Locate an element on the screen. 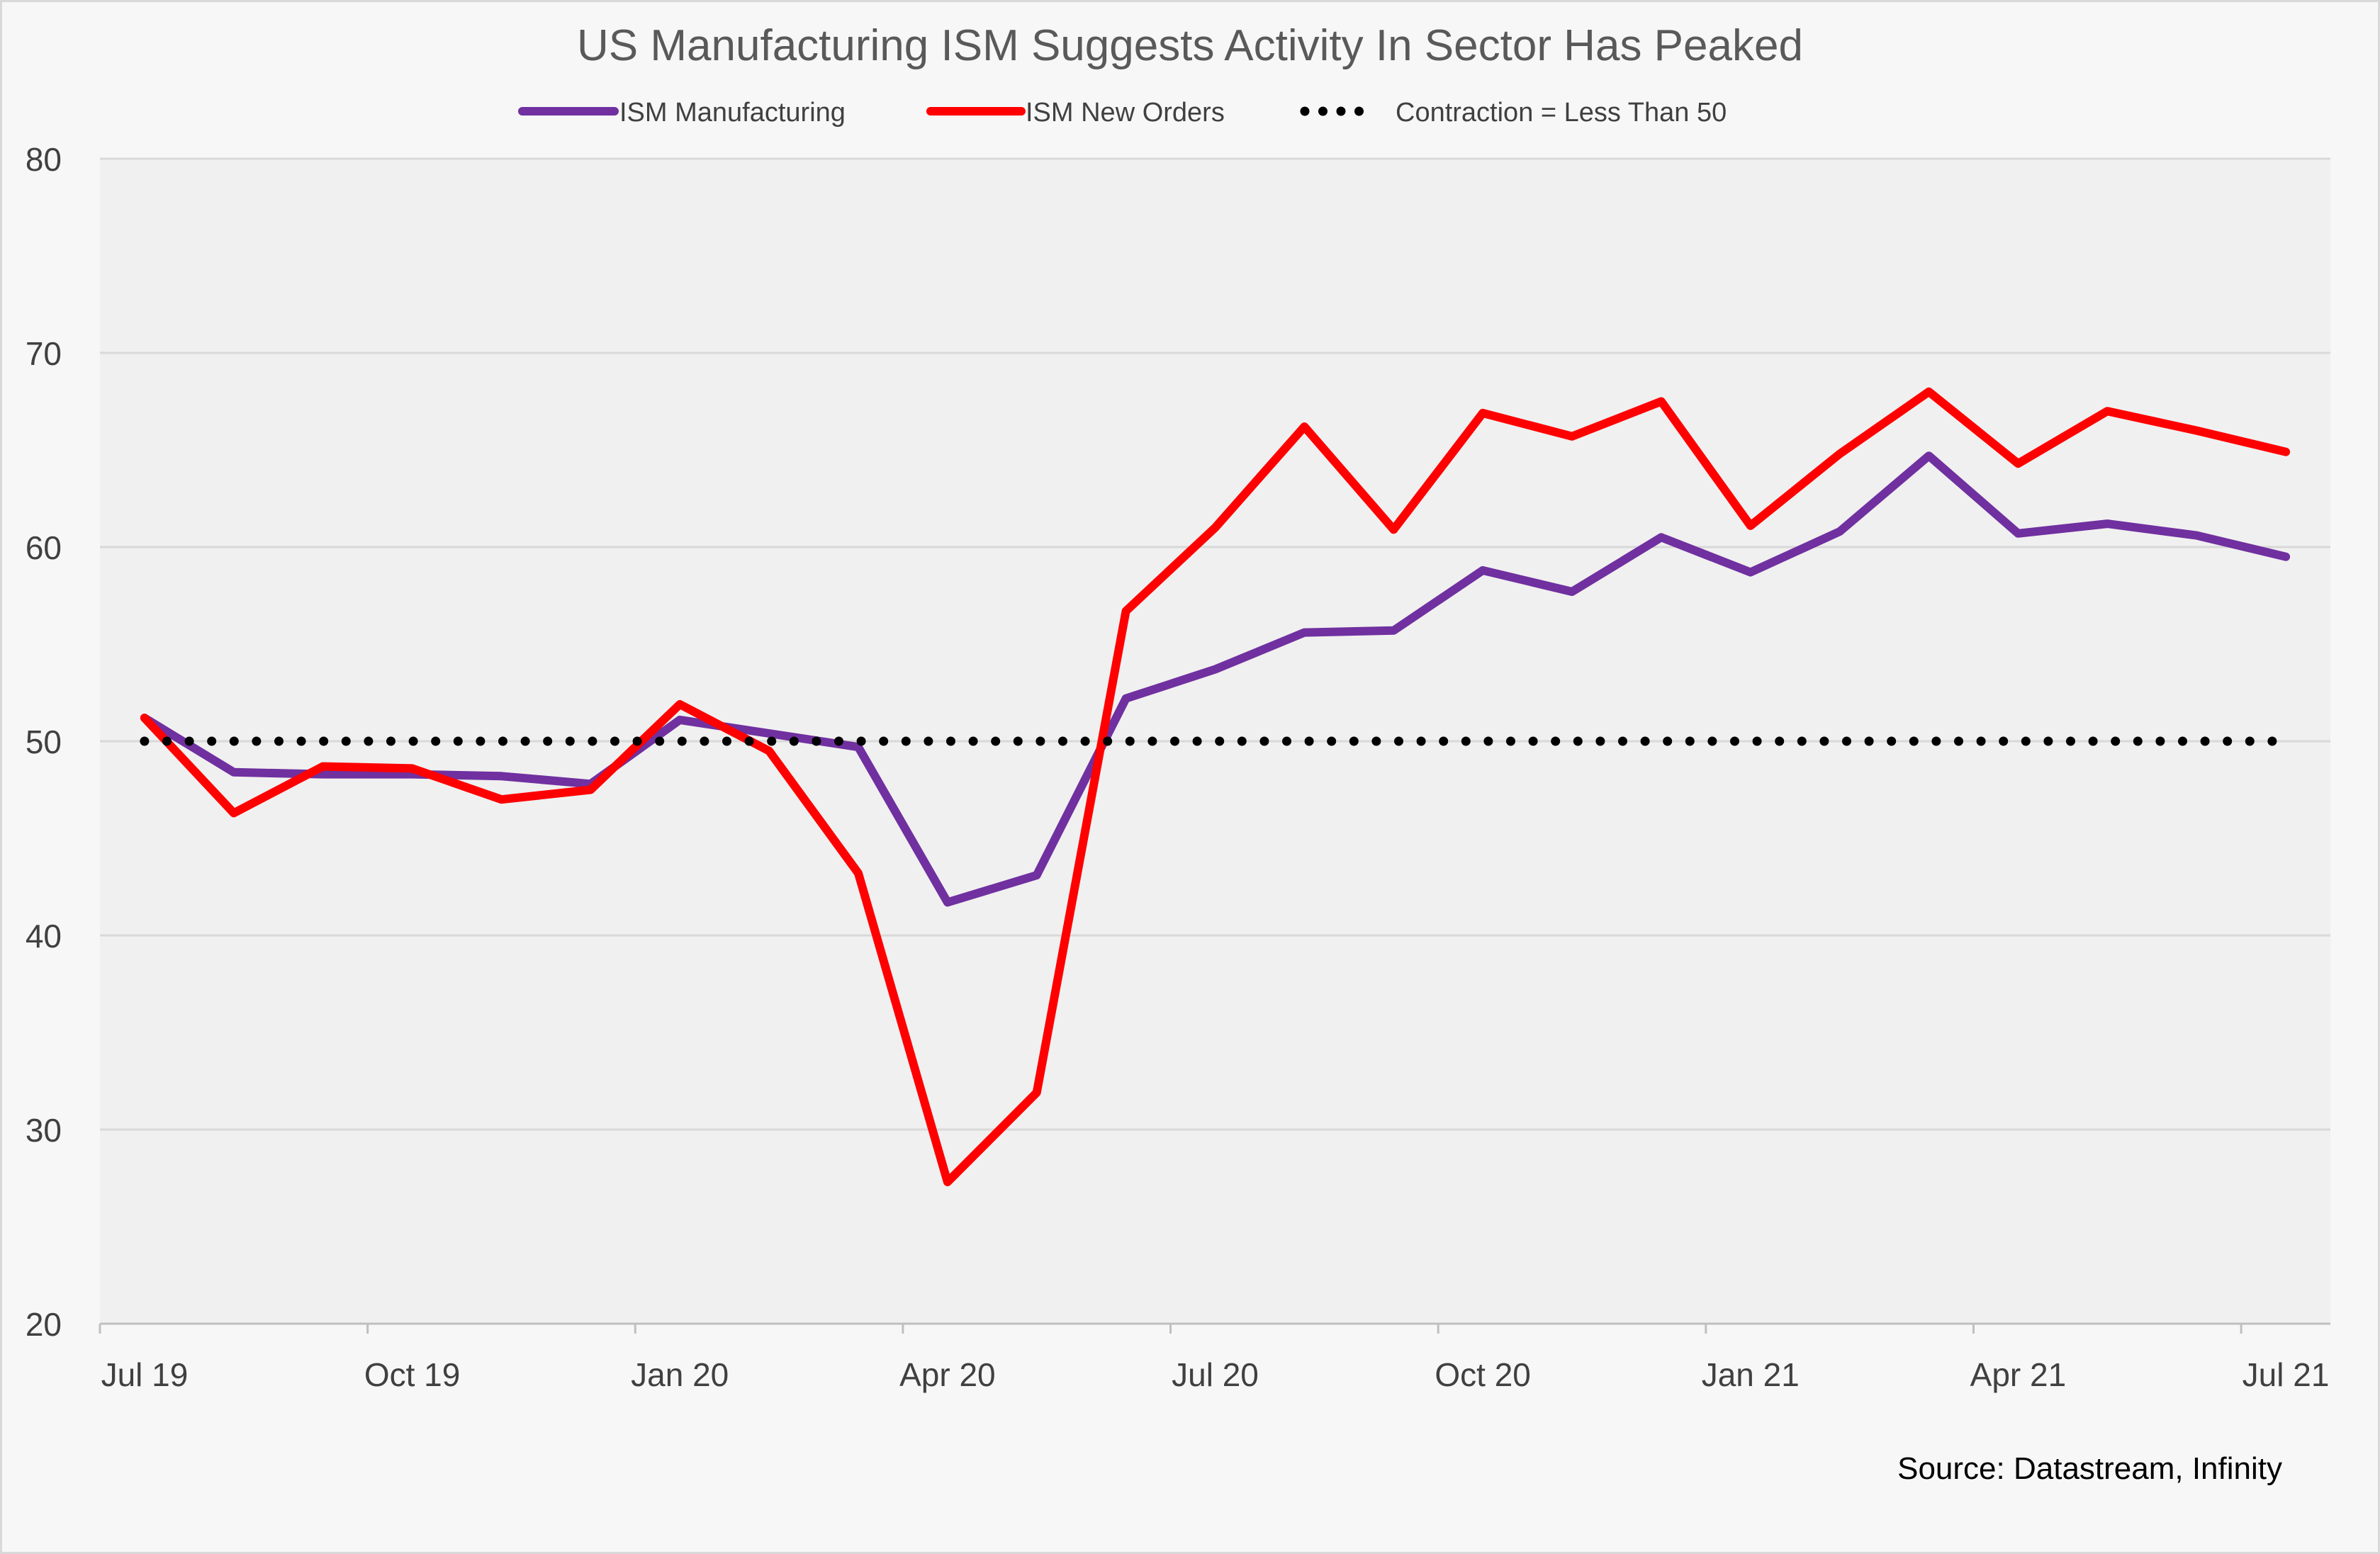 This screenshot has width=2380, height=1554. x-tick-label: Apr 20 is located at coordinates (948, 1374).